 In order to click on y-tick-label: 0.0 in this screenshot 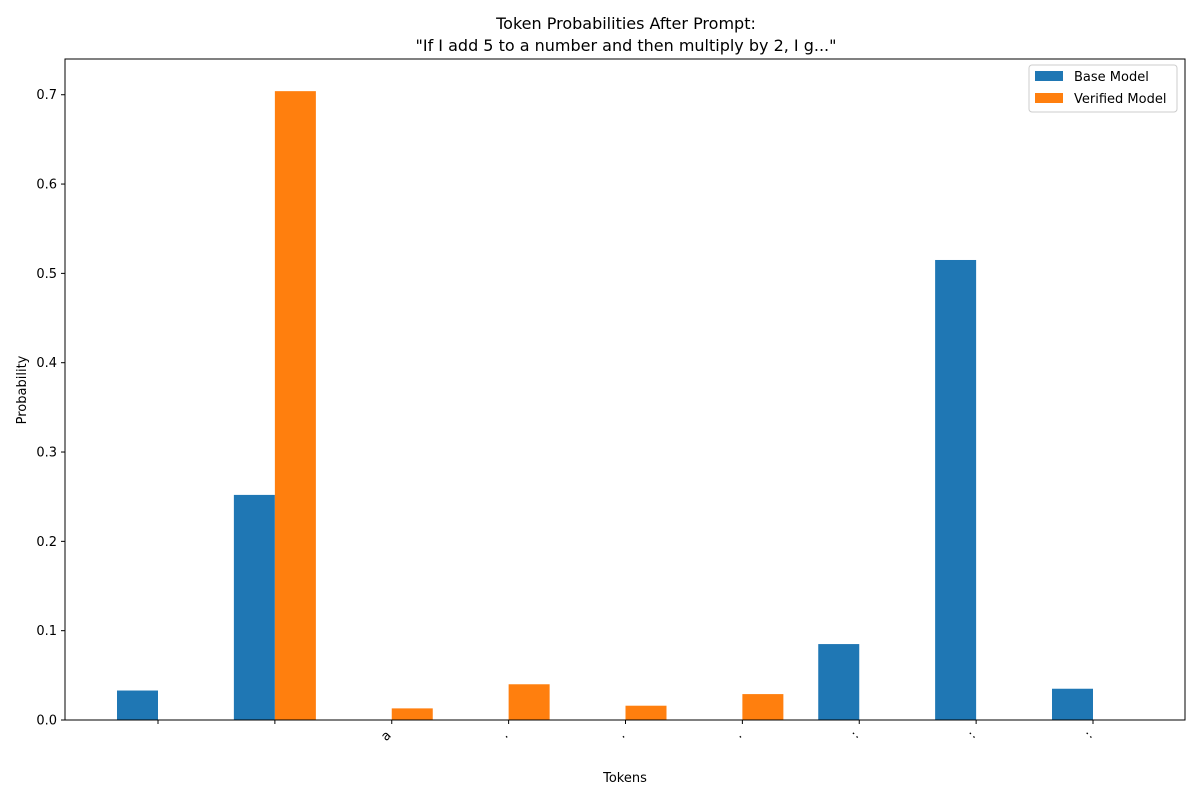, I will do `click(46, 721)`.